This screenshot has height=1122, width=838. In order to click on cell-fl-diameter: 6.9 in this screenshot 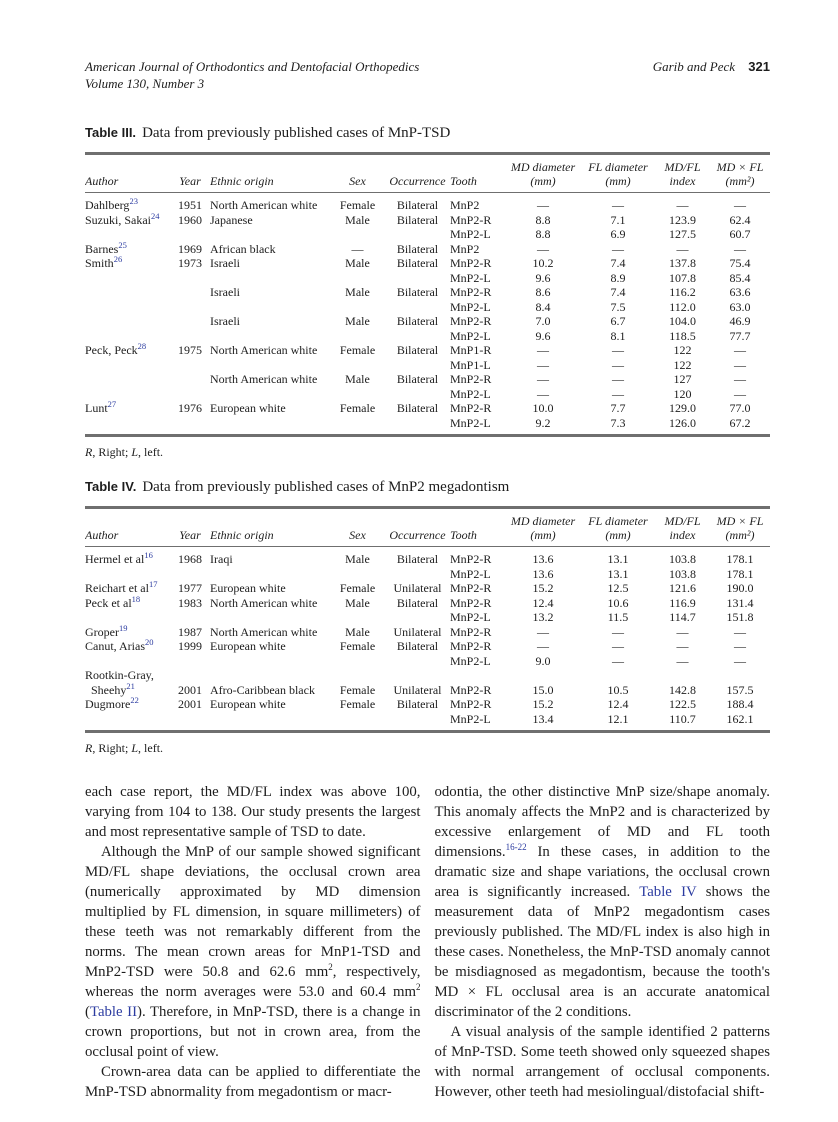, I will do `click(618, 234)`.